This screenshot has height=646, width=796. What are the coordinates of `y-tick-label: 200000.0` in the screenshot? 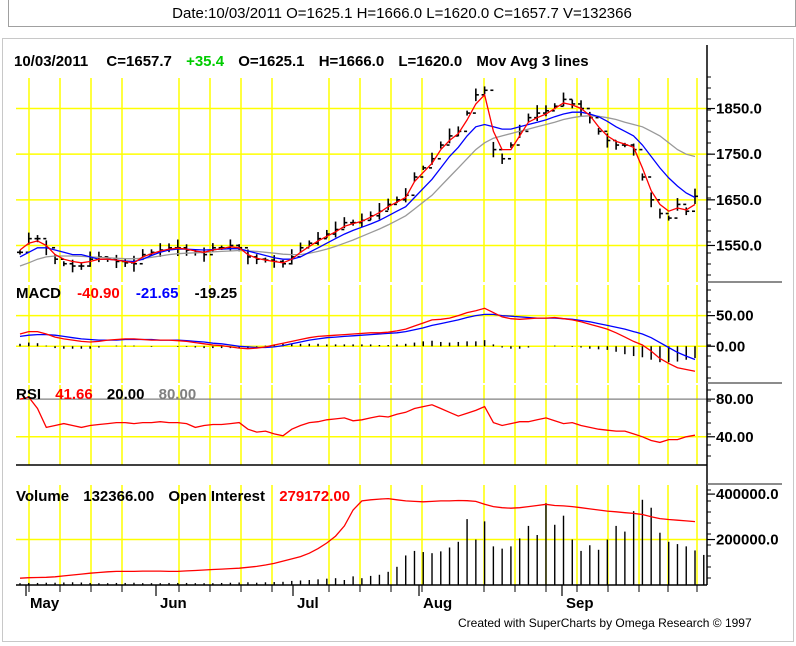 It's located at (747, 540).